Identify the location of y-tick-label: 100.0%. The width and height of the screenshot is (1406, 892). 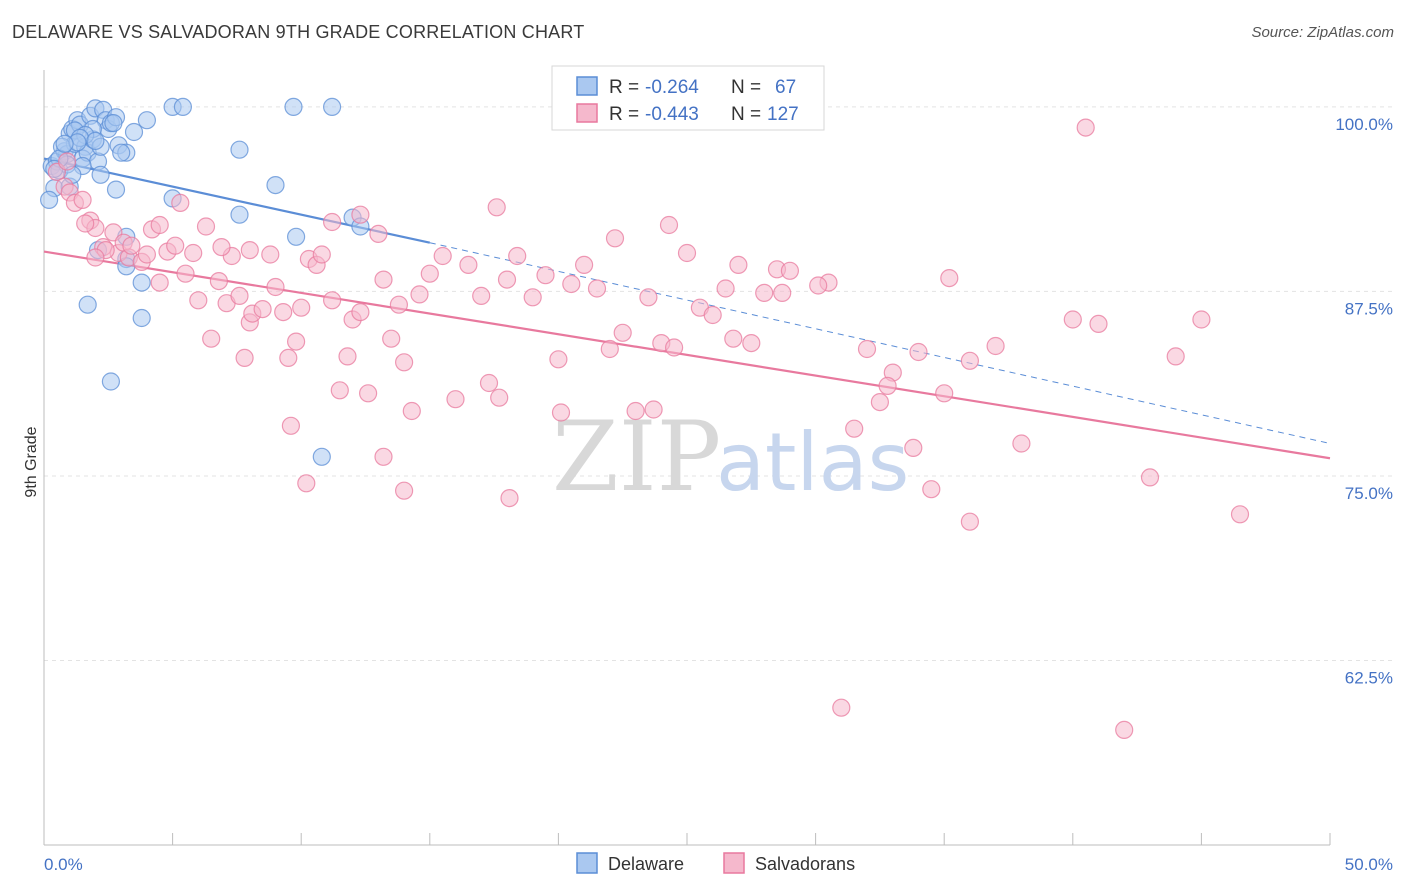
(1364, 124).